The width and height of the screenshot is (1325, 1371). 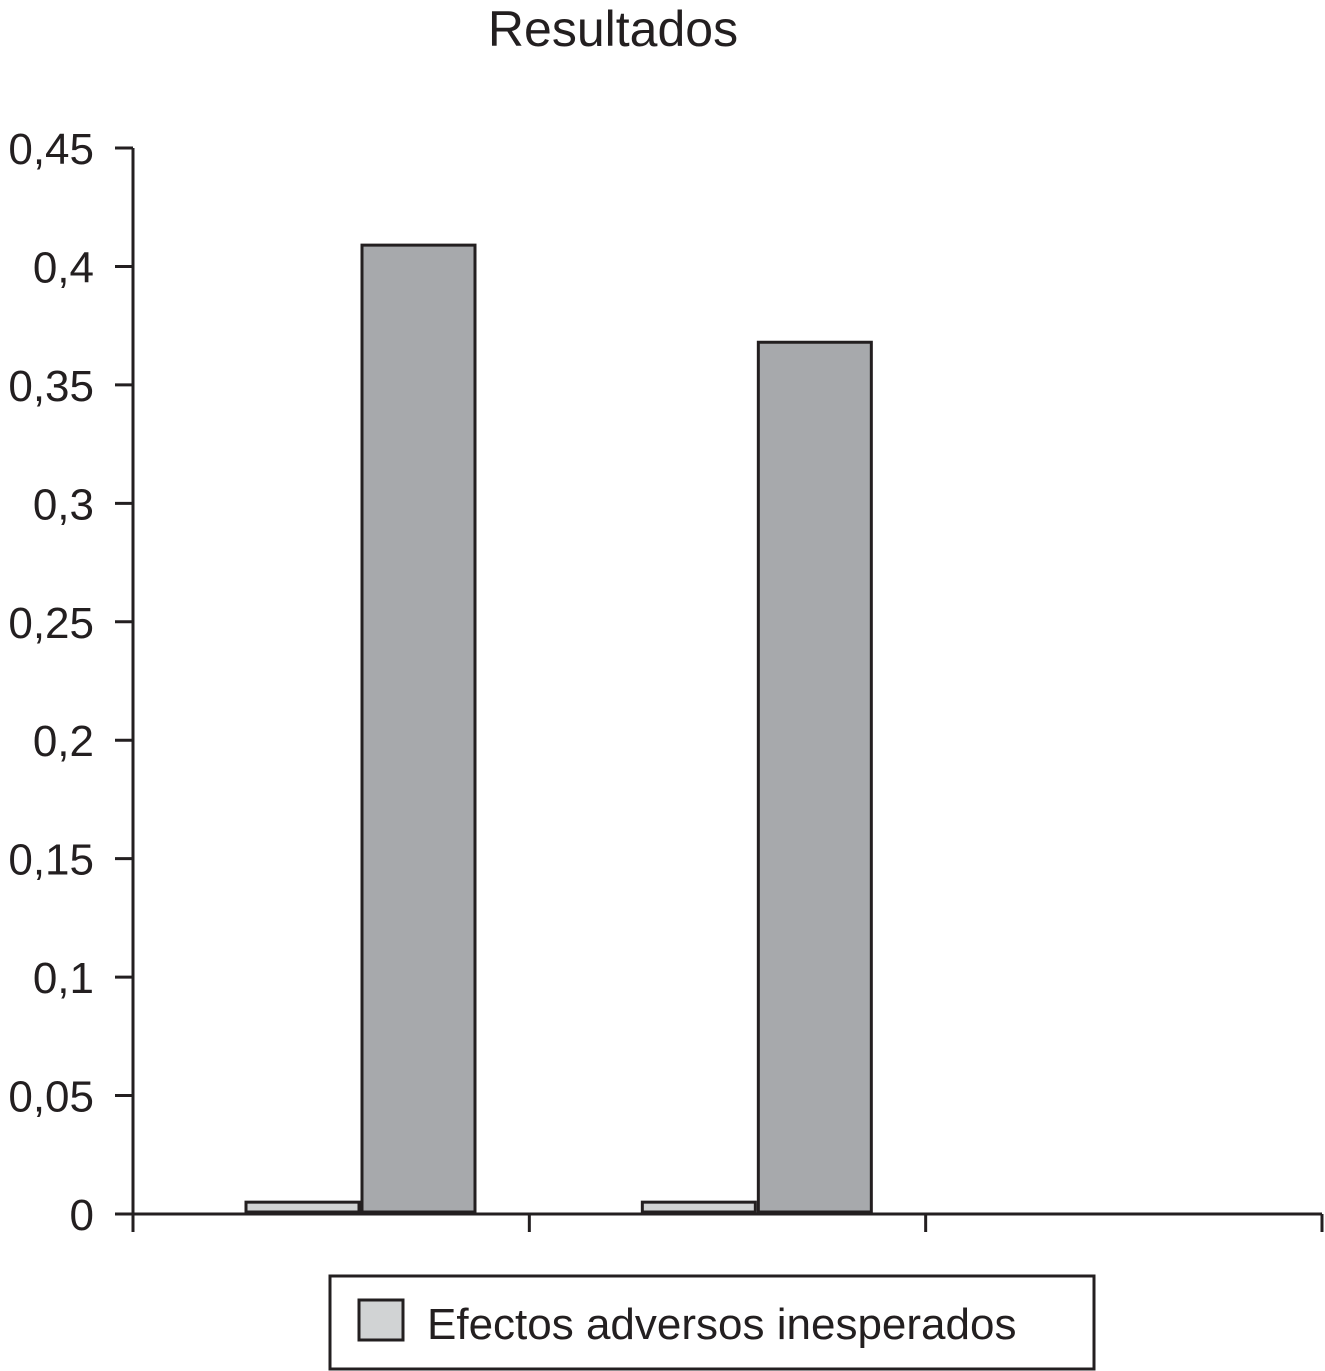 I want to click on y-tick-label: 0,2, so click(x=63, y=741).